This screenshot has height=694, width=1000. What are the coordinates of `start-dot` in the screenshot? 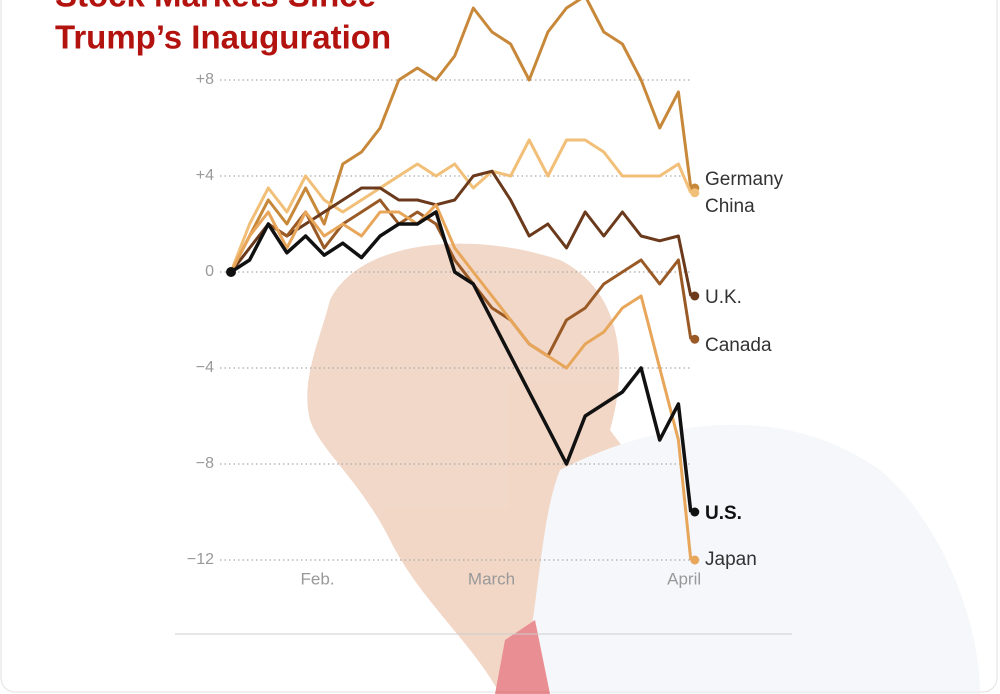 It's located at (231, 272).